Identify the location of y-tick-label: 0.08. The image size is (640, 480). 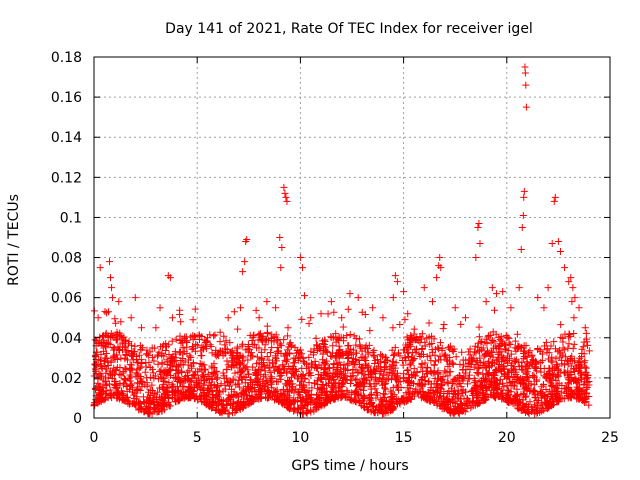
(66, 259).